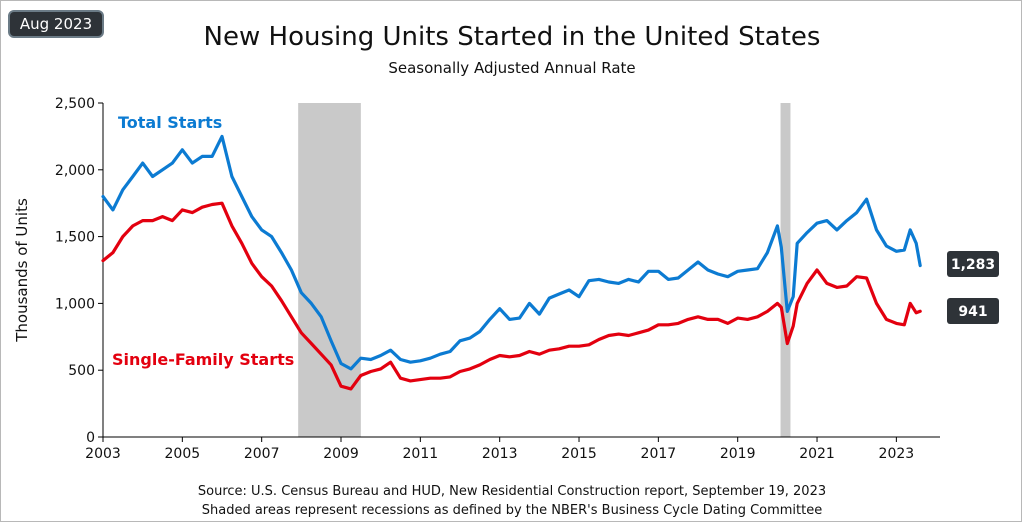 This screenshot has width=1024, height=524. Describe the element at coordinates (817, 454) in the screenshot. I see `x-tick-label: 2021` at that location.